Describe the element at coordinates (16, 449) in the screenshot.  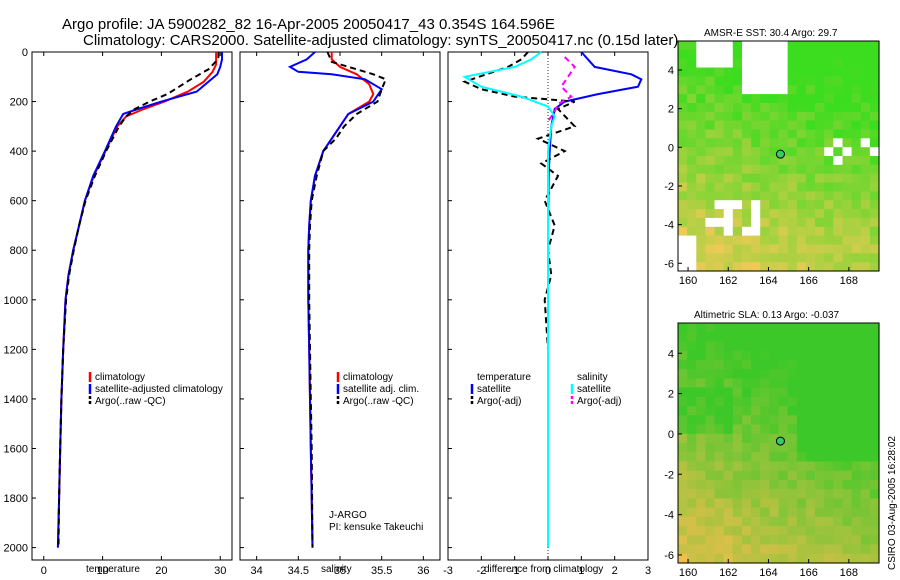
I see `y-tick-label: 1600` at that location.